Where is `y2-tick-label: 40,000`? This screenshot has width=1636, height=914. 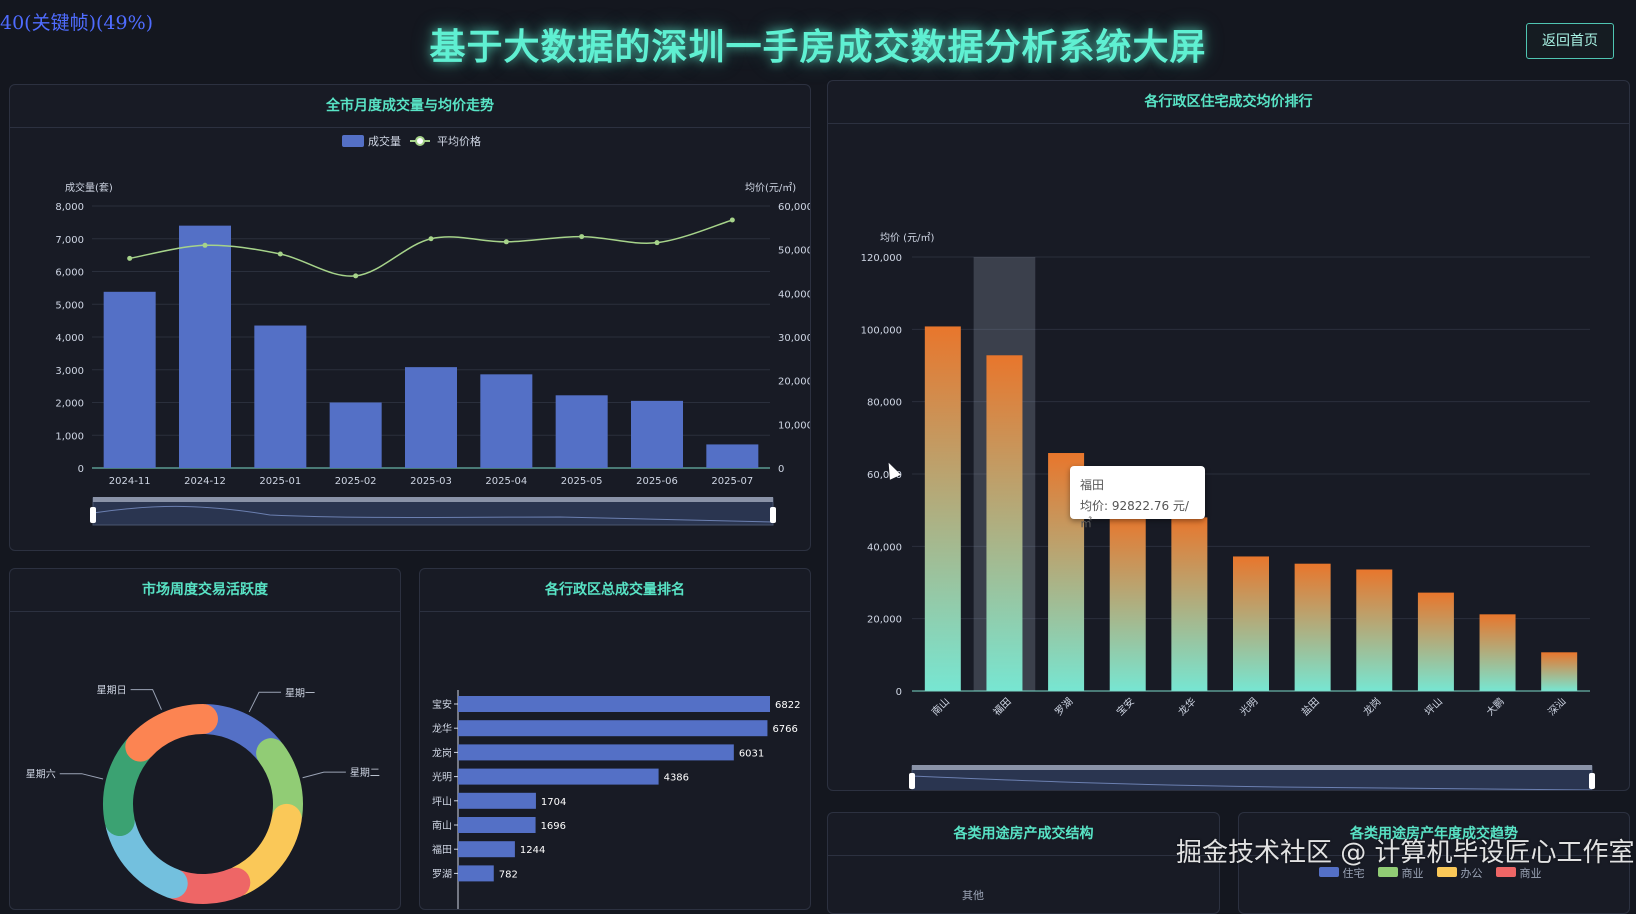
y2-tick-label: 40,000 is located at coordinates (794, 294).